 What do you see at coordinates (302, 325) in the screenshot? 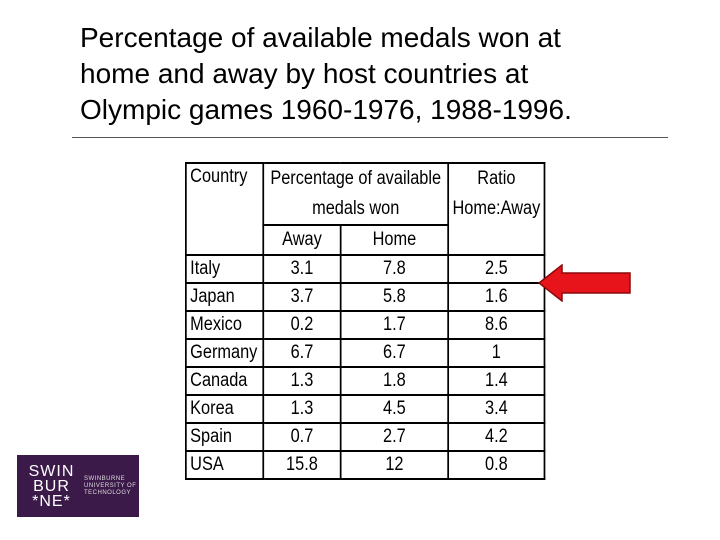
I see `cell-away: 0.2` at bounding box center [302, 325].